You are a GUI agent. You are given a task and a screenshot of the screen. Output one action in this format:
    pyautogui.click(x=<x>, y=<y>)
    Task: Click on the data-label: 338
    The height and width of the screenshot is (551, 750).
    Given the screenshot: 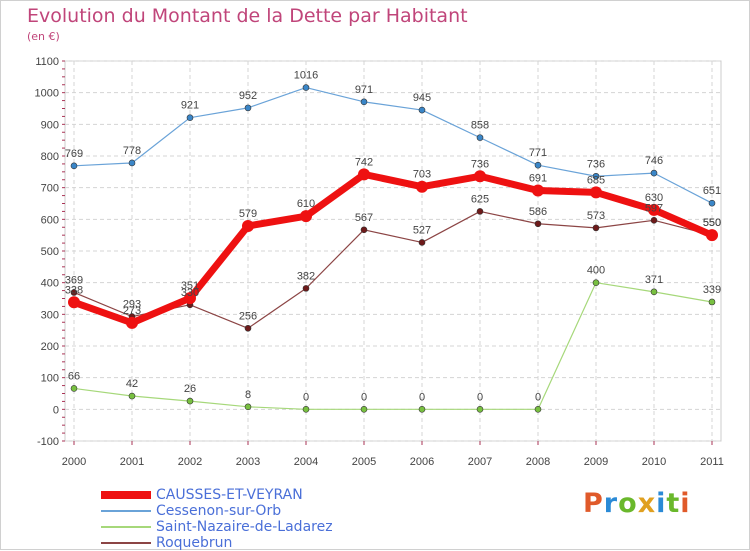 What is the action you would take?
    pyautogui.click(x=74, y=290)
    